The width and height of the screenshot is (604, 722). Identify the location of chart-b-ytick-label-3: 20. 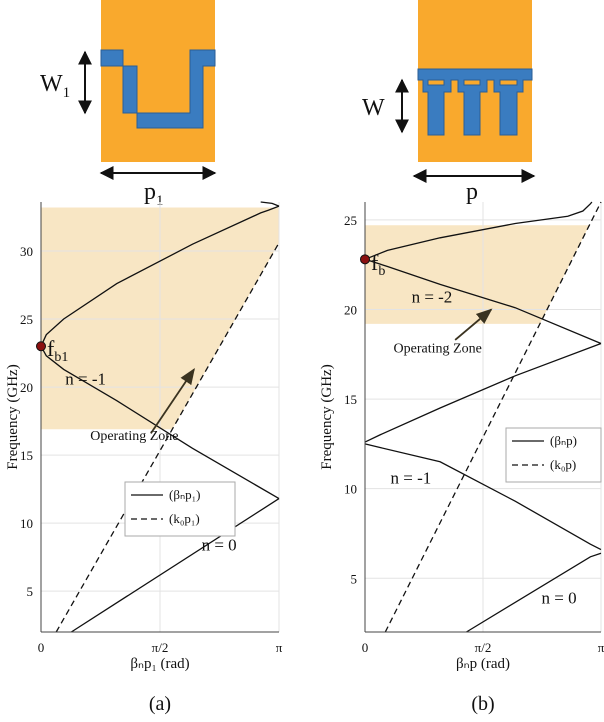
(350, 310).